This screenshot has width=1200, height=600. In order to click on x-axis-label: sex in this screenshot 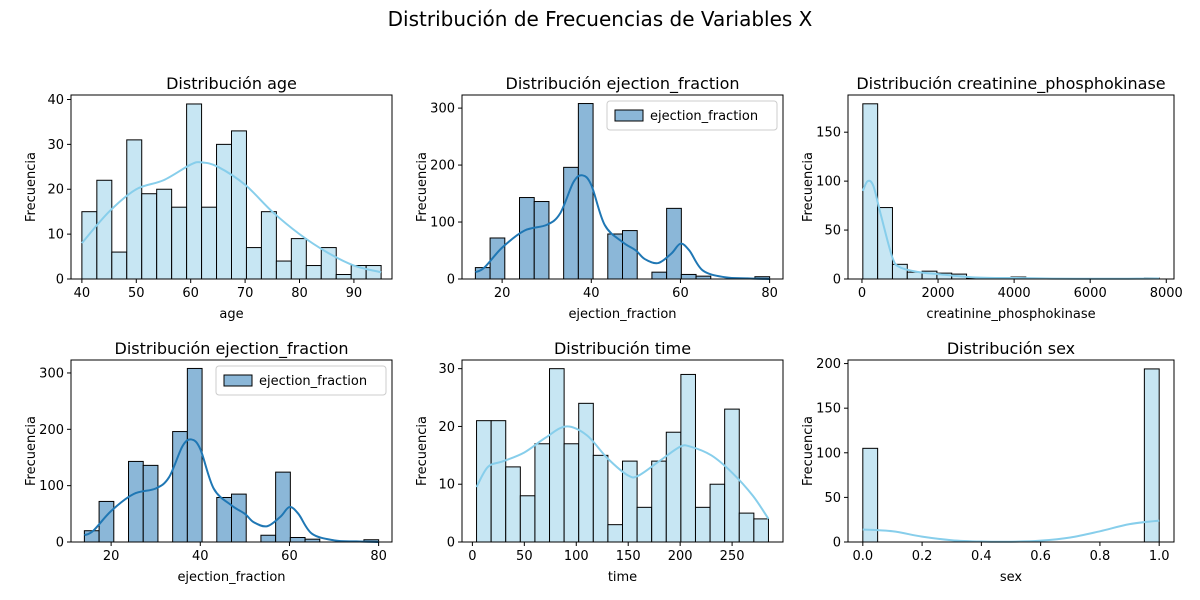, I will do `click(1011, 577)`.